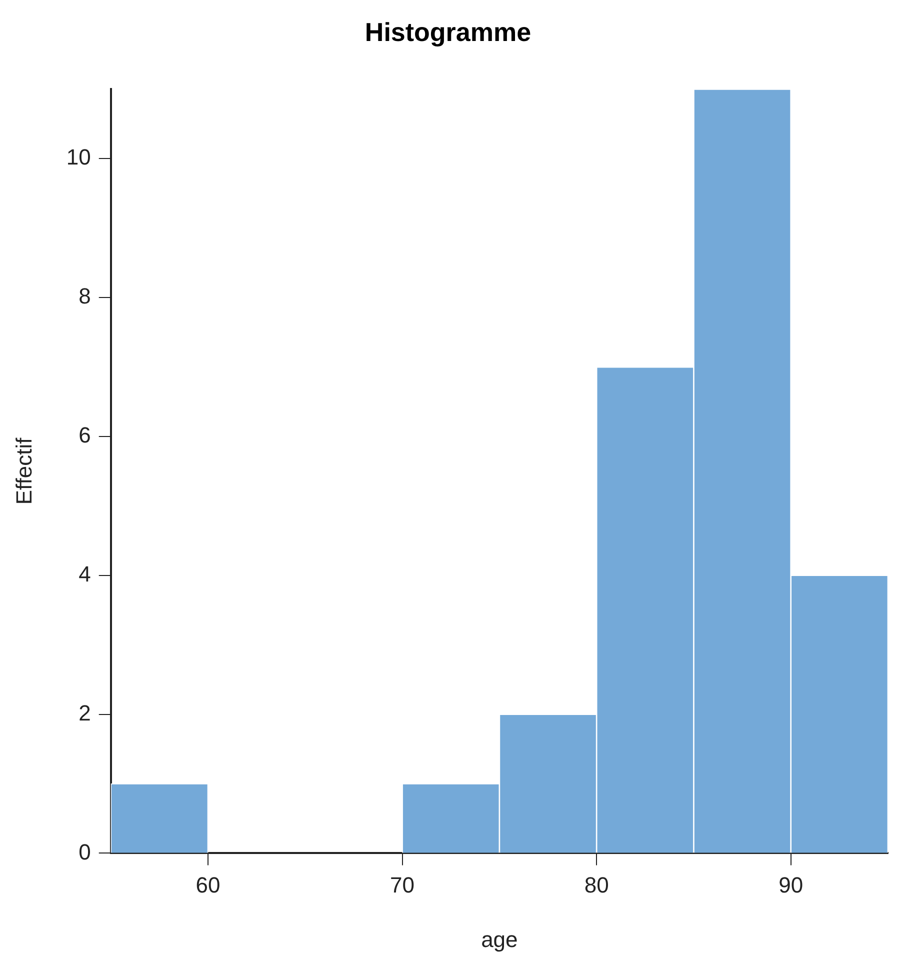 Image resolution: width=924 pixels, height=972 pixels. I want to click on x-axis-title: age, so click(499, 939).